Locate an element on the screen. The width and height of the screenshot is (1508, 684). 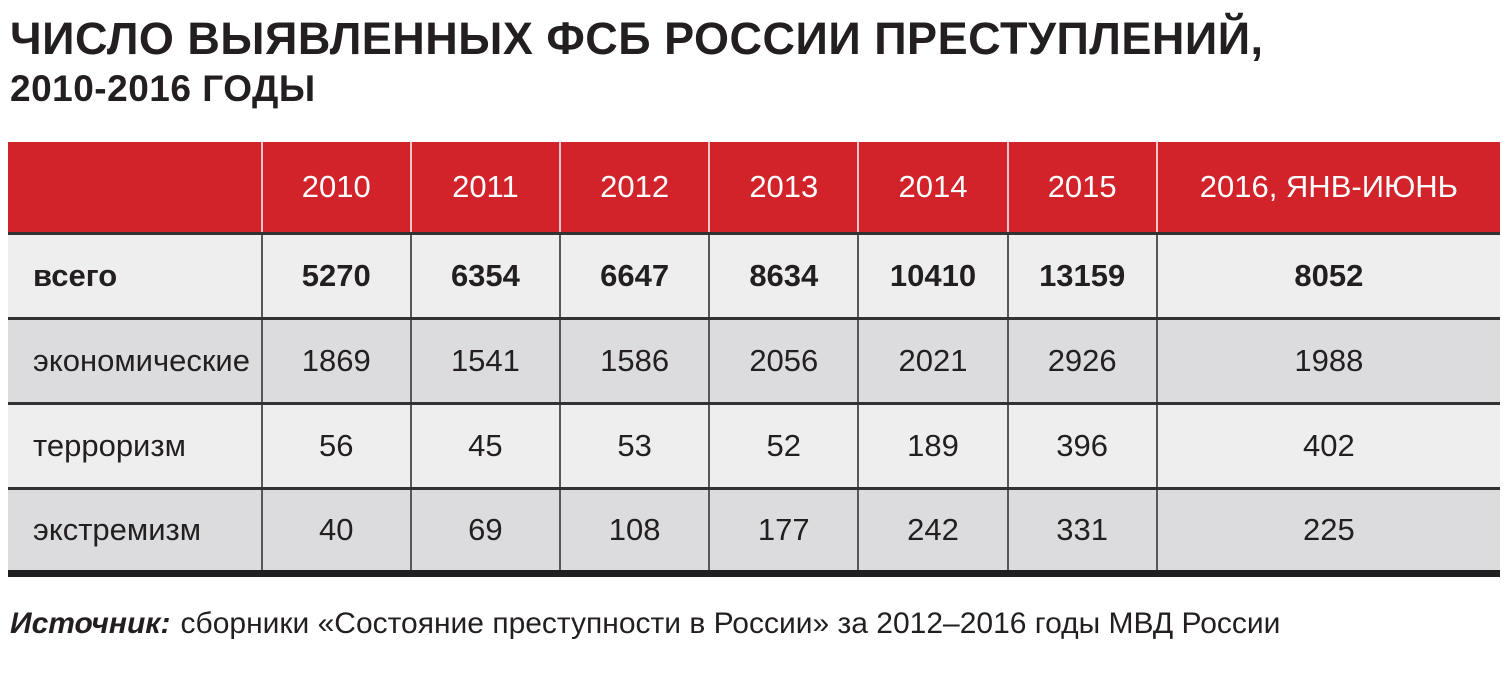
row-label: экстремизм is located at coordinates (135, 530).